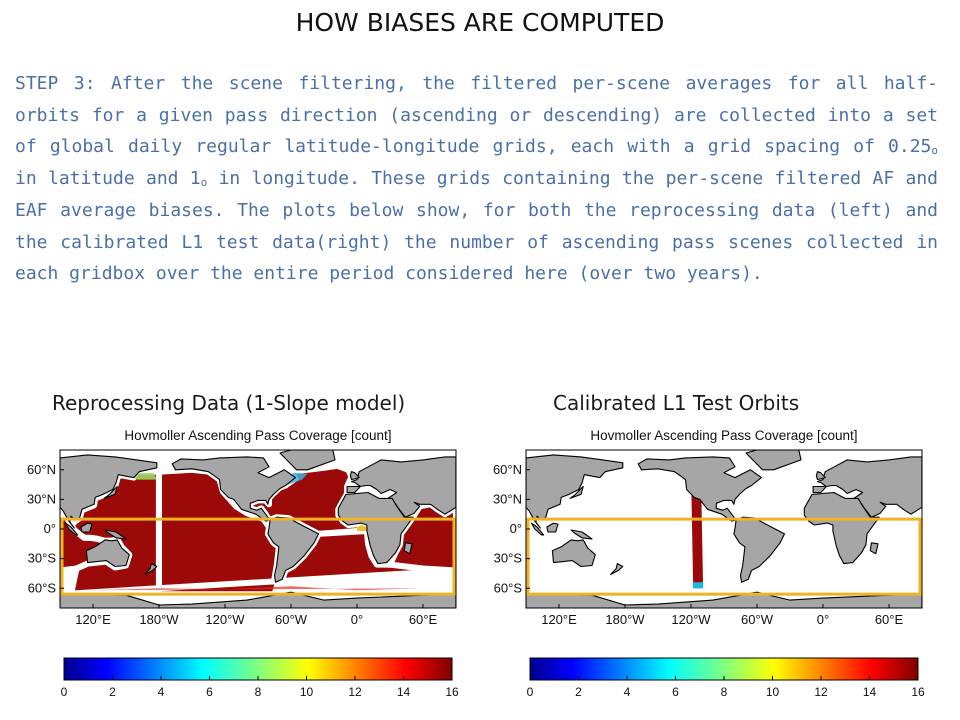 The image size is (960, 720). Describe the element at coordinates (676, 403) in the screenshot. I see `right-panel-label: Calibrated L1 Test Orbits` at that location.